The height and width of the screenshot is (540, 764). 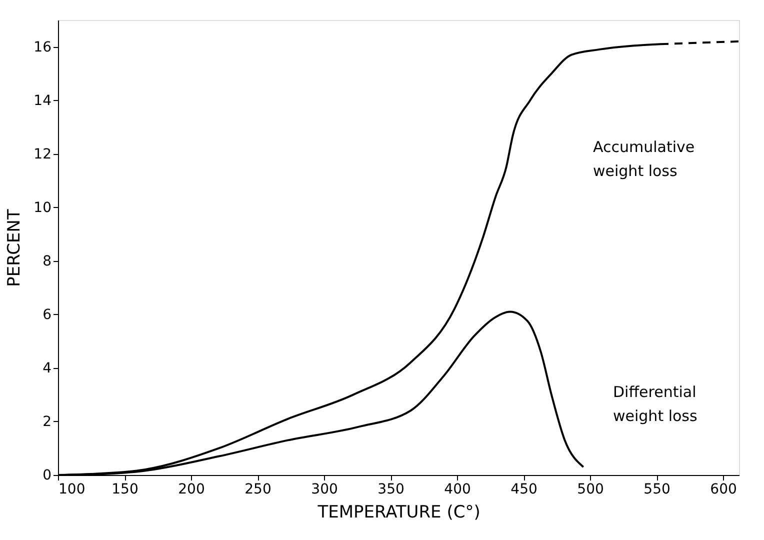 What do you see at coordinates (590, 490) in the screenshot?
I see `x-tick-label: 500` at bounding box center [590, 490].